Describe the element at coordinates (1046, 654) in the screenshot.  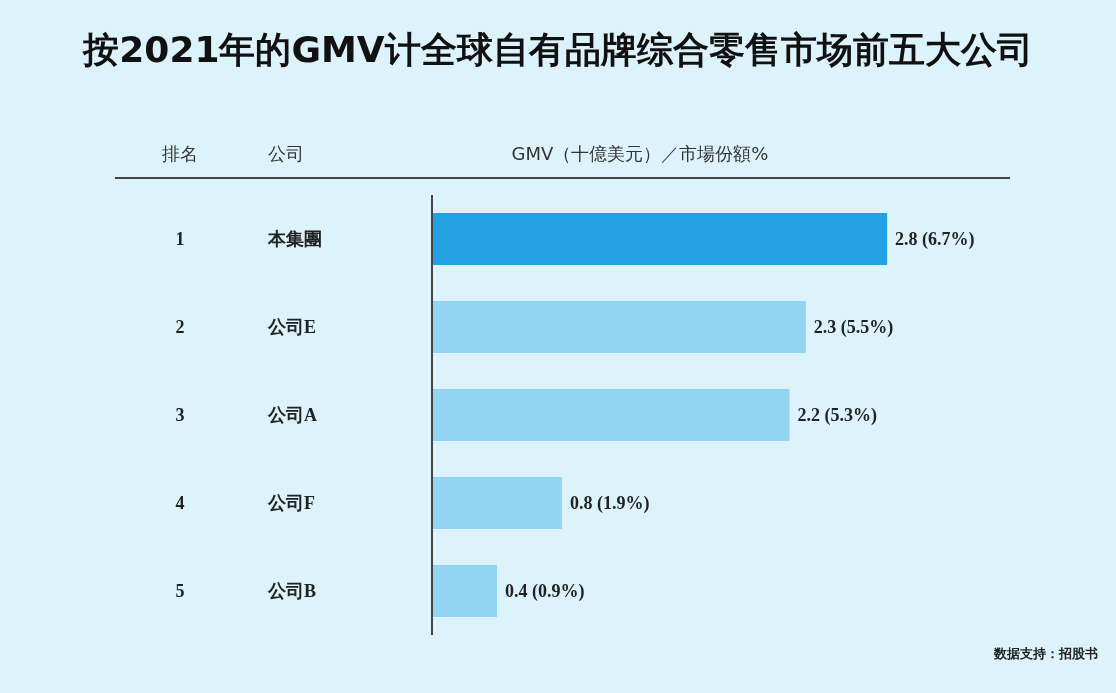
I see `text: 数据支持：招股书` at that location.